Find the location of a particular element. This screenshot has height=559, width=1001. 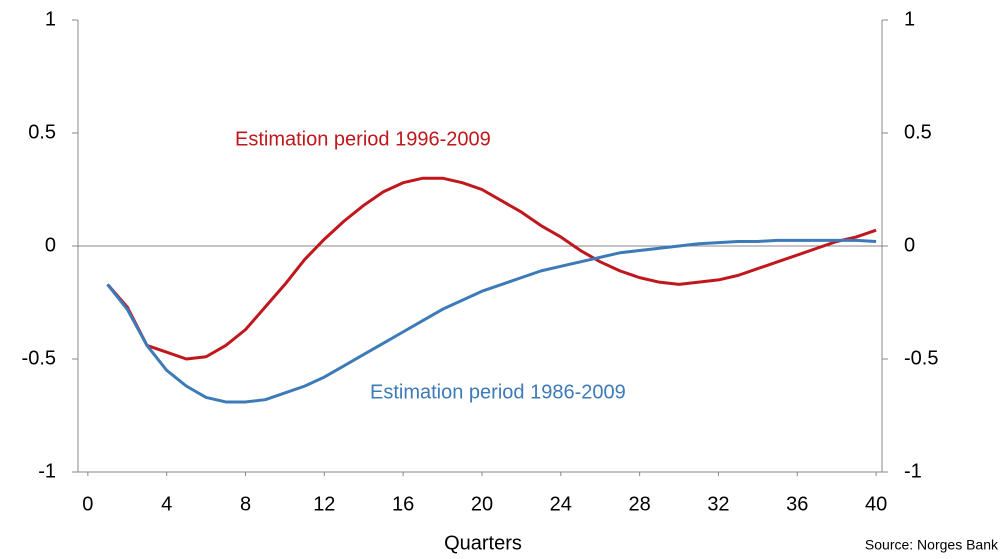

y-tick-label: -0.5 is located at coordinates (39, 358).